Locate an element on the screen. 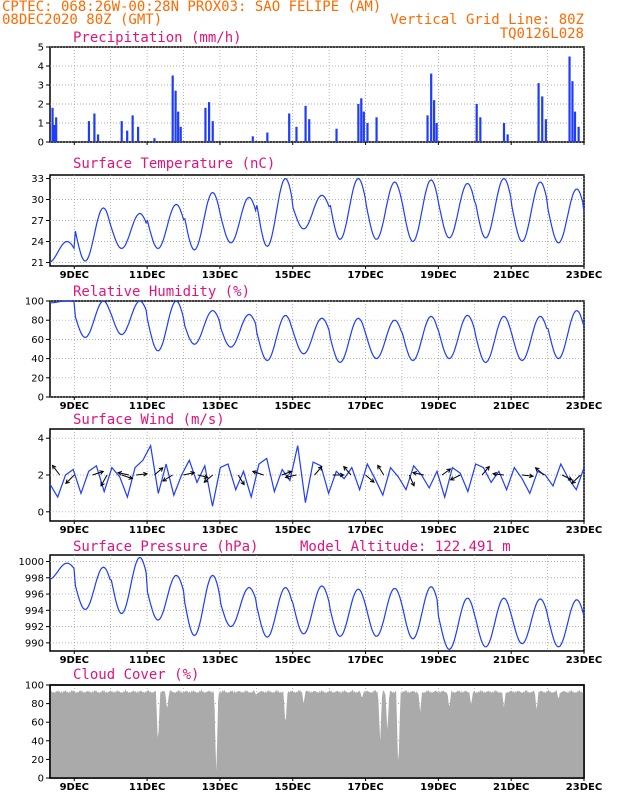 Image resolution: width=618 pixels, height=800 pixels. header-run-date: 08DEC2020 80Z (GMT) is located at coordinates (82, 20).